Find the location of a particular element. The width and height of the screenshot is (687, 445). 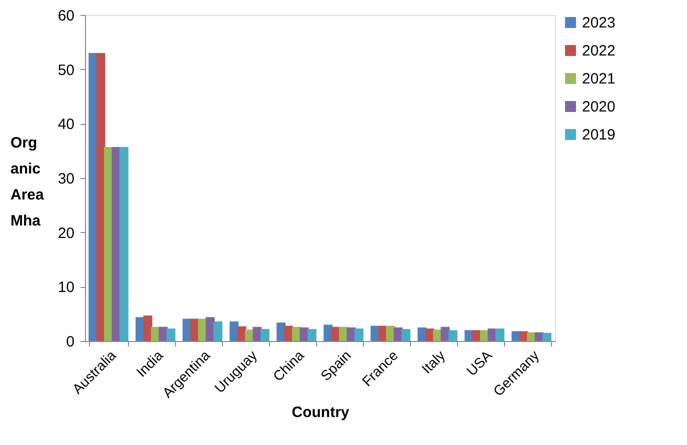

legend-label: 2022 is located at coordinates (599, 51).